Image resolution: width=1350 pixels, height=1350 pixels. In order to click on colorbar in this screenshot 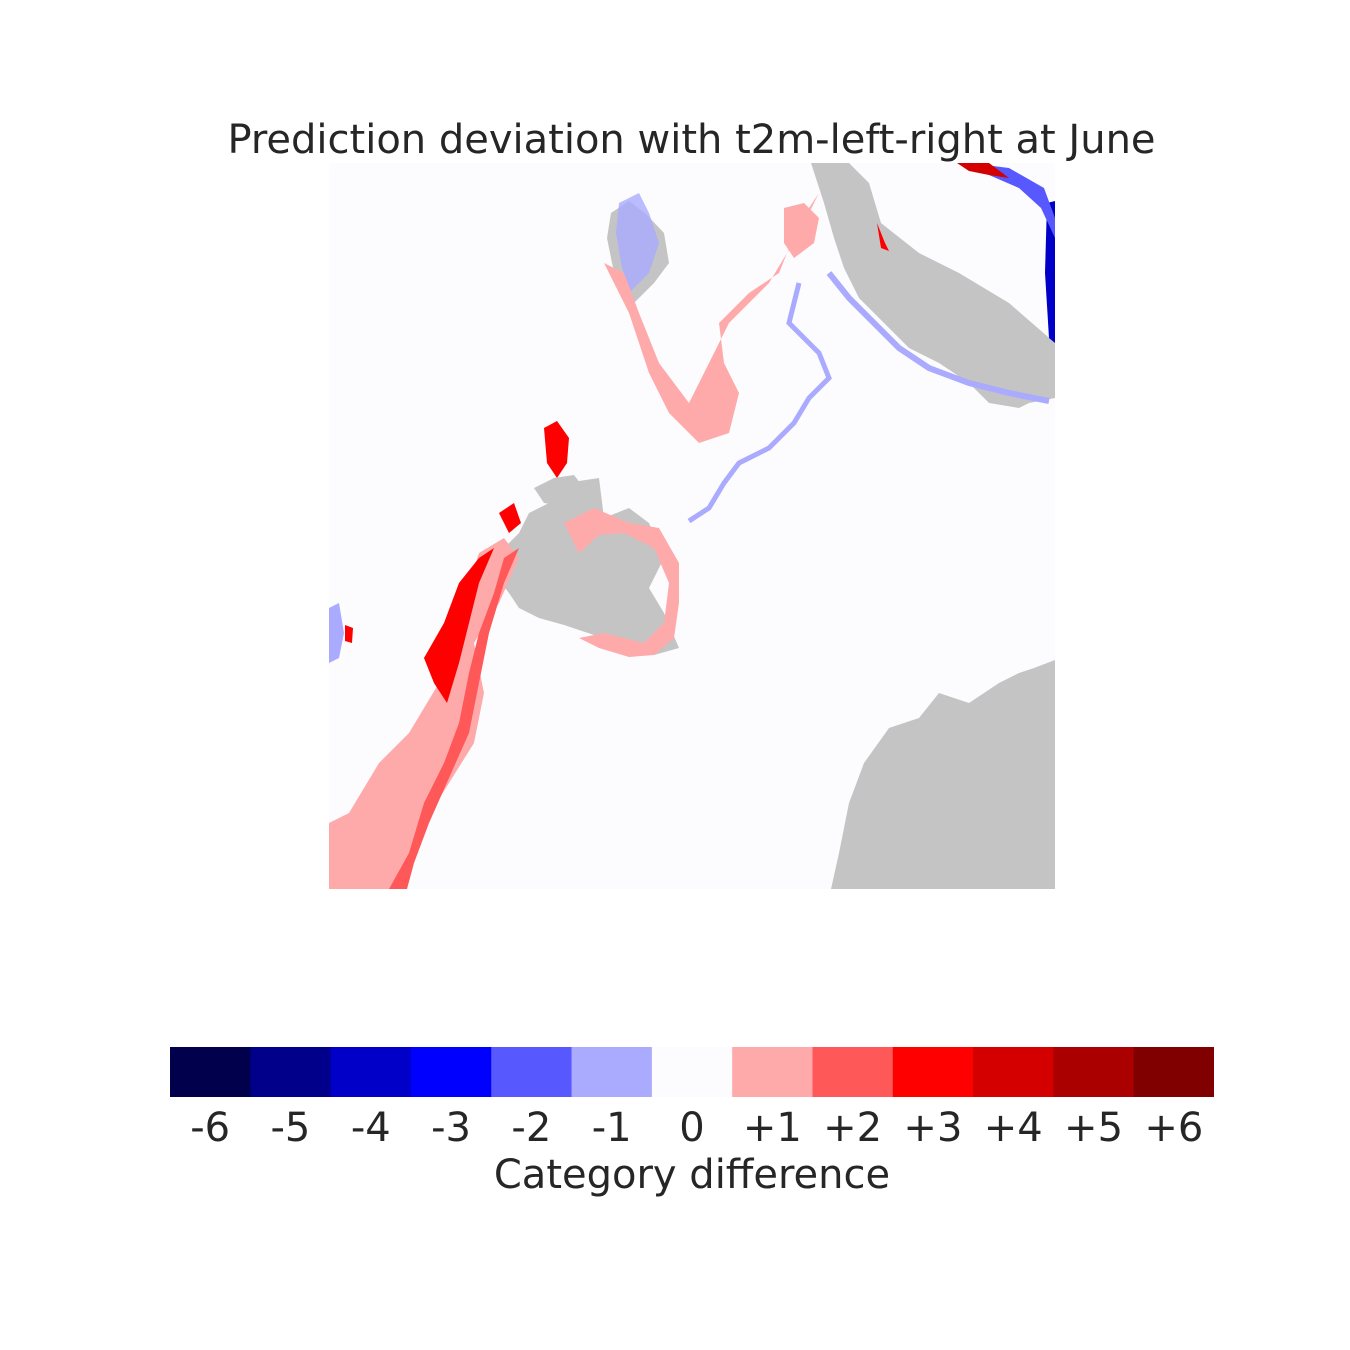, I will do `click(692, 1072)`.